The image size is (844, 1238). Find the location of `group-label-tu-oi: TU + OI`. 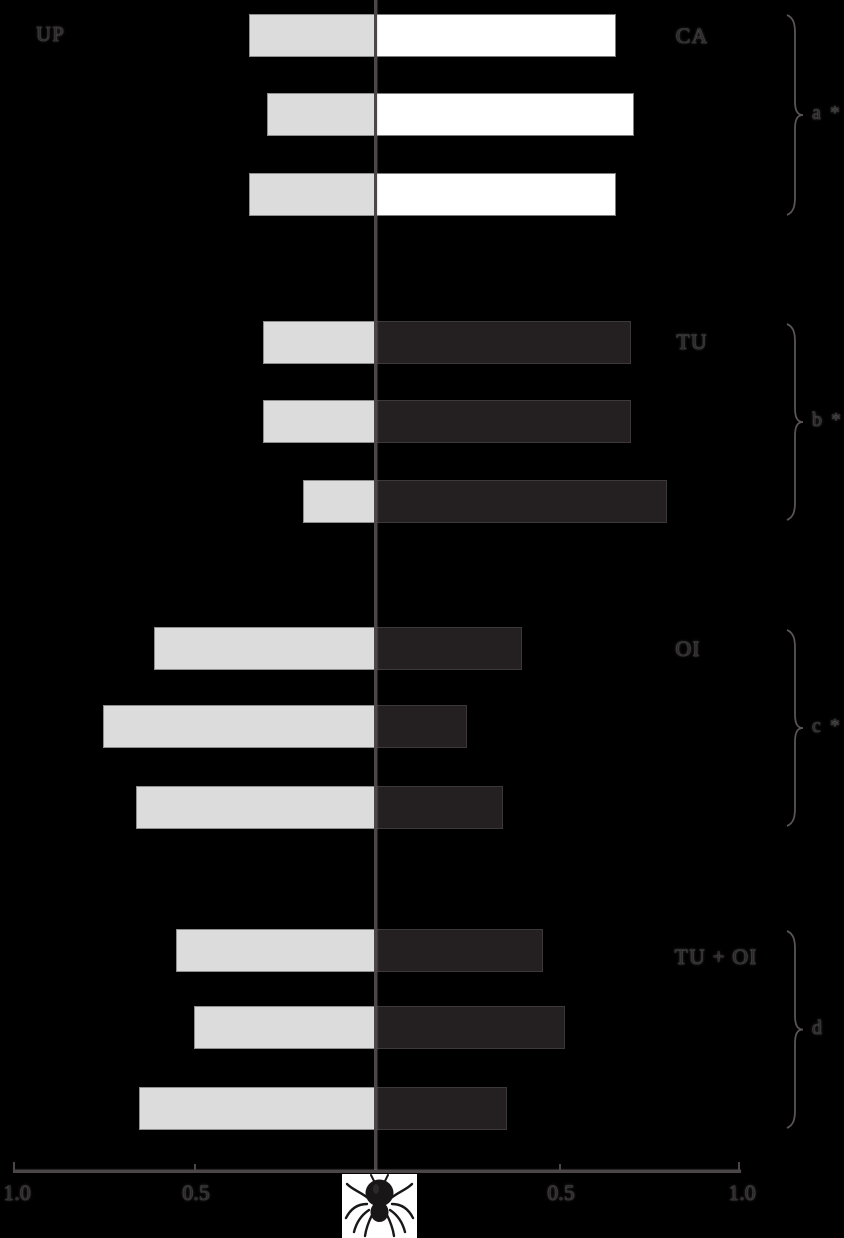

group-label-tu-oi: TU + OI is located at coordinates (716, 956).